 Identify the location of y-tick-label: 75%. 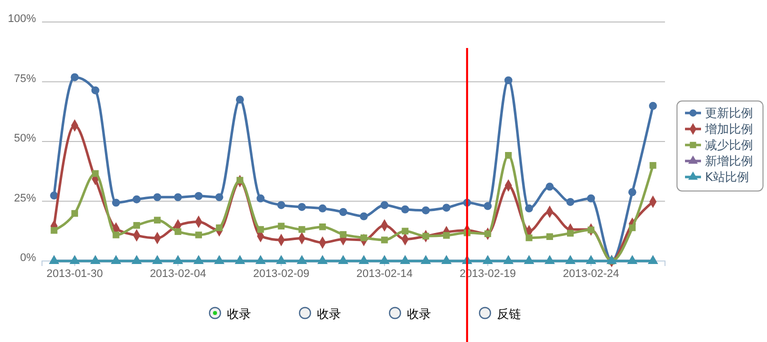
(25, 78).